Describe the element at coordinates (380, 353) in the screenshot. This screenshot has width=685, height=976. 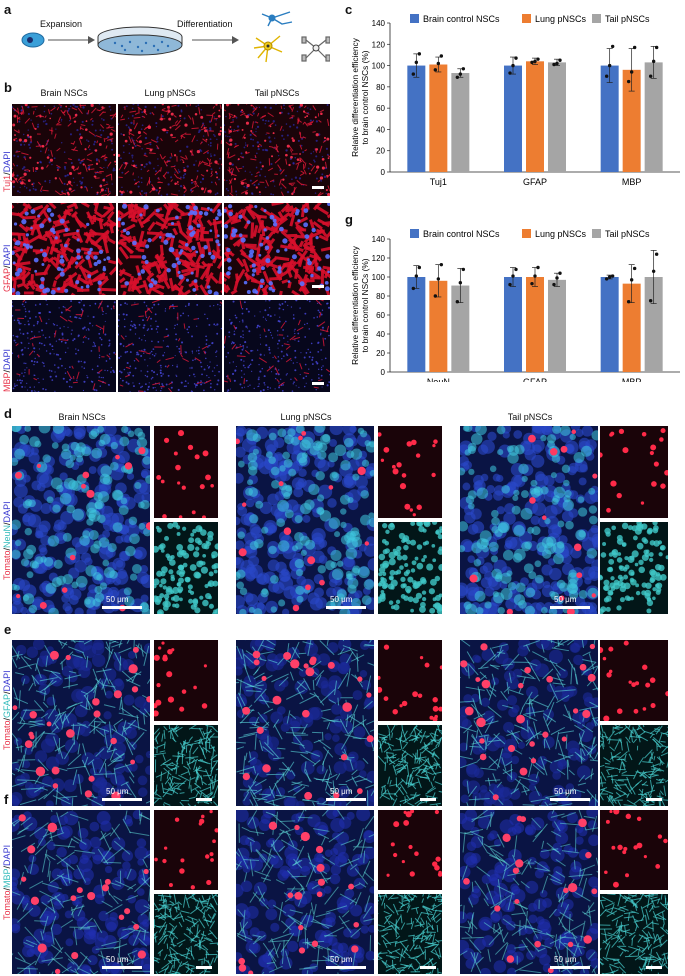
I see `y-tick-label: 20` at that location.